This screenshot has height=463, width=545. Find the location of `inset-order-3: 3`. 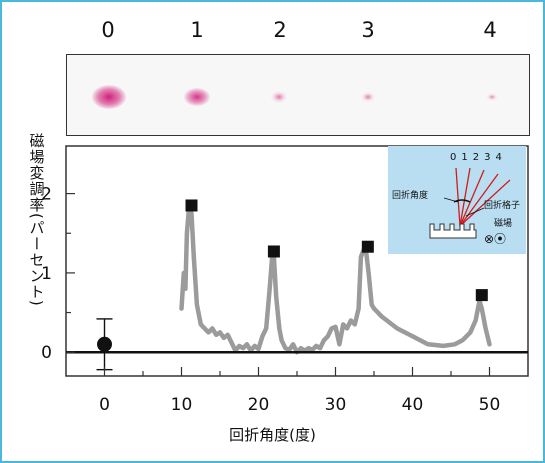

inset-order-3: 3 is located at coordinates (490, 157).